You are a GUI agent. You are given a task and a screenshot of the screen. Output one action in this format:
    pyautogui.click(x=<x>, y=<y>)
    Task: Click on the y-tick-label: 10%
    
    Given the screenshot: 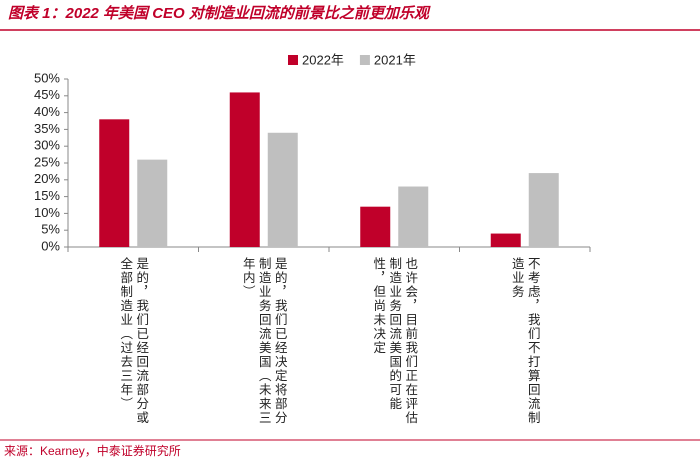 What is the action you would take?
    pyautogui.click(x=47, y=212)
    